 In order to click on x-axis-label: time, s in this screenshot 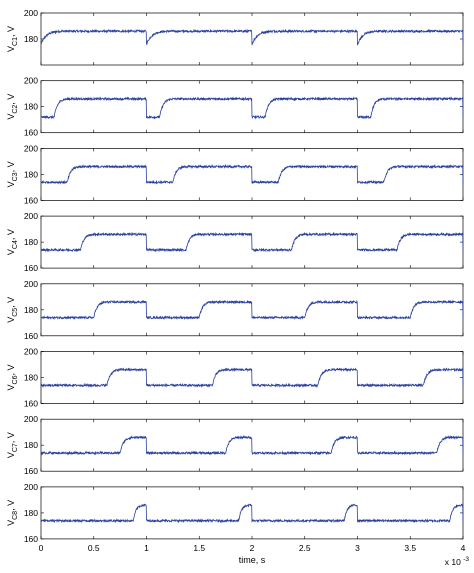, I will do `click(252, 560)`.